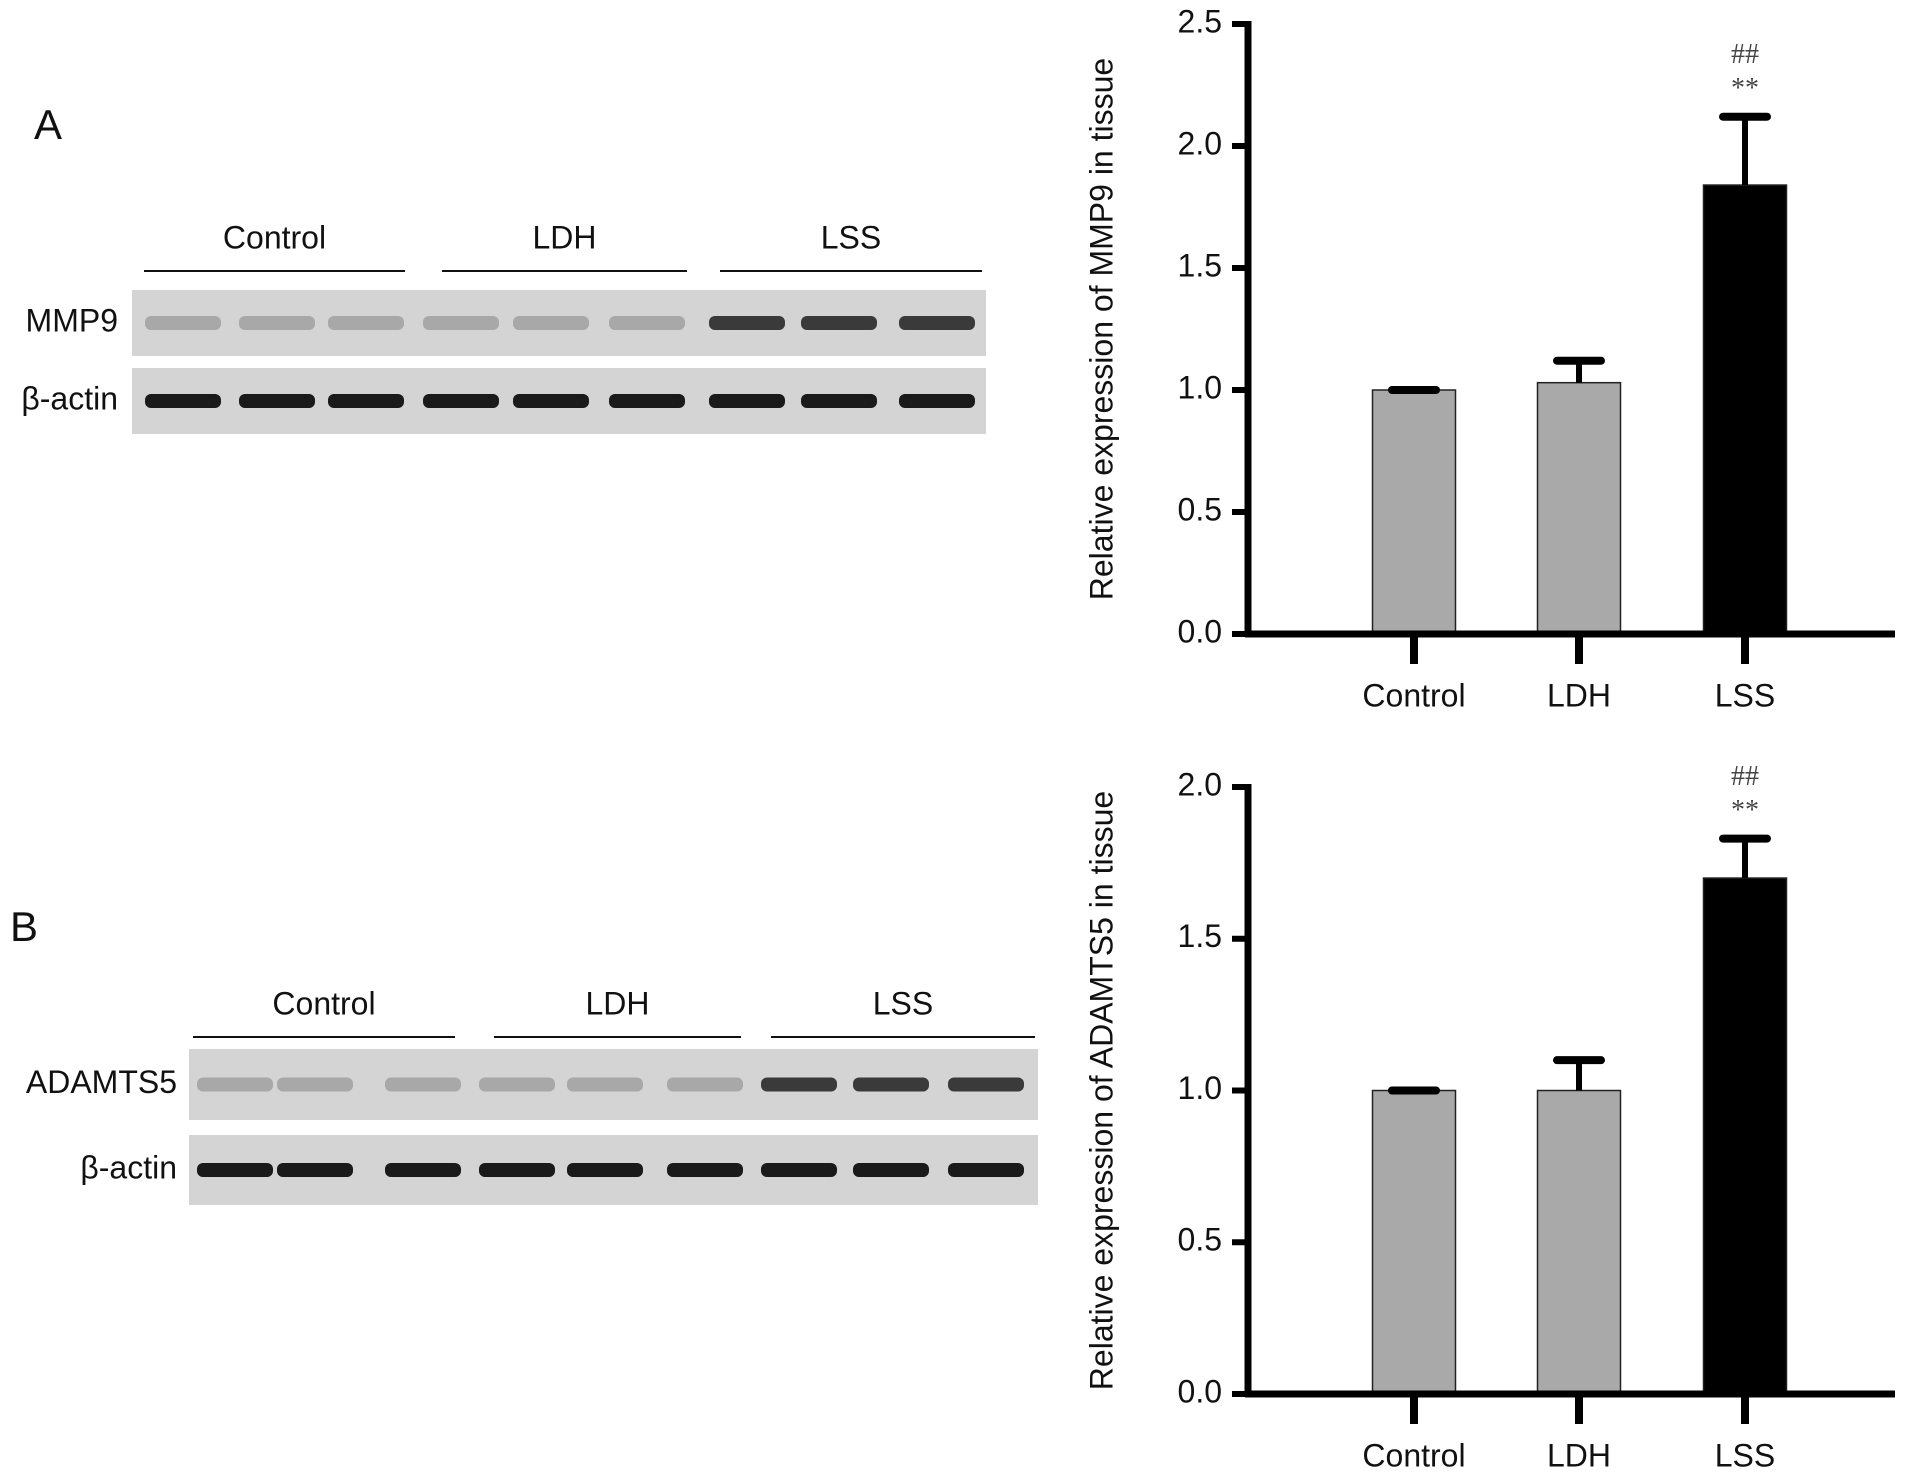 The width and height of the screenshot is (1913, 1484). I want to click on panel-label: B, so click(24, 926).